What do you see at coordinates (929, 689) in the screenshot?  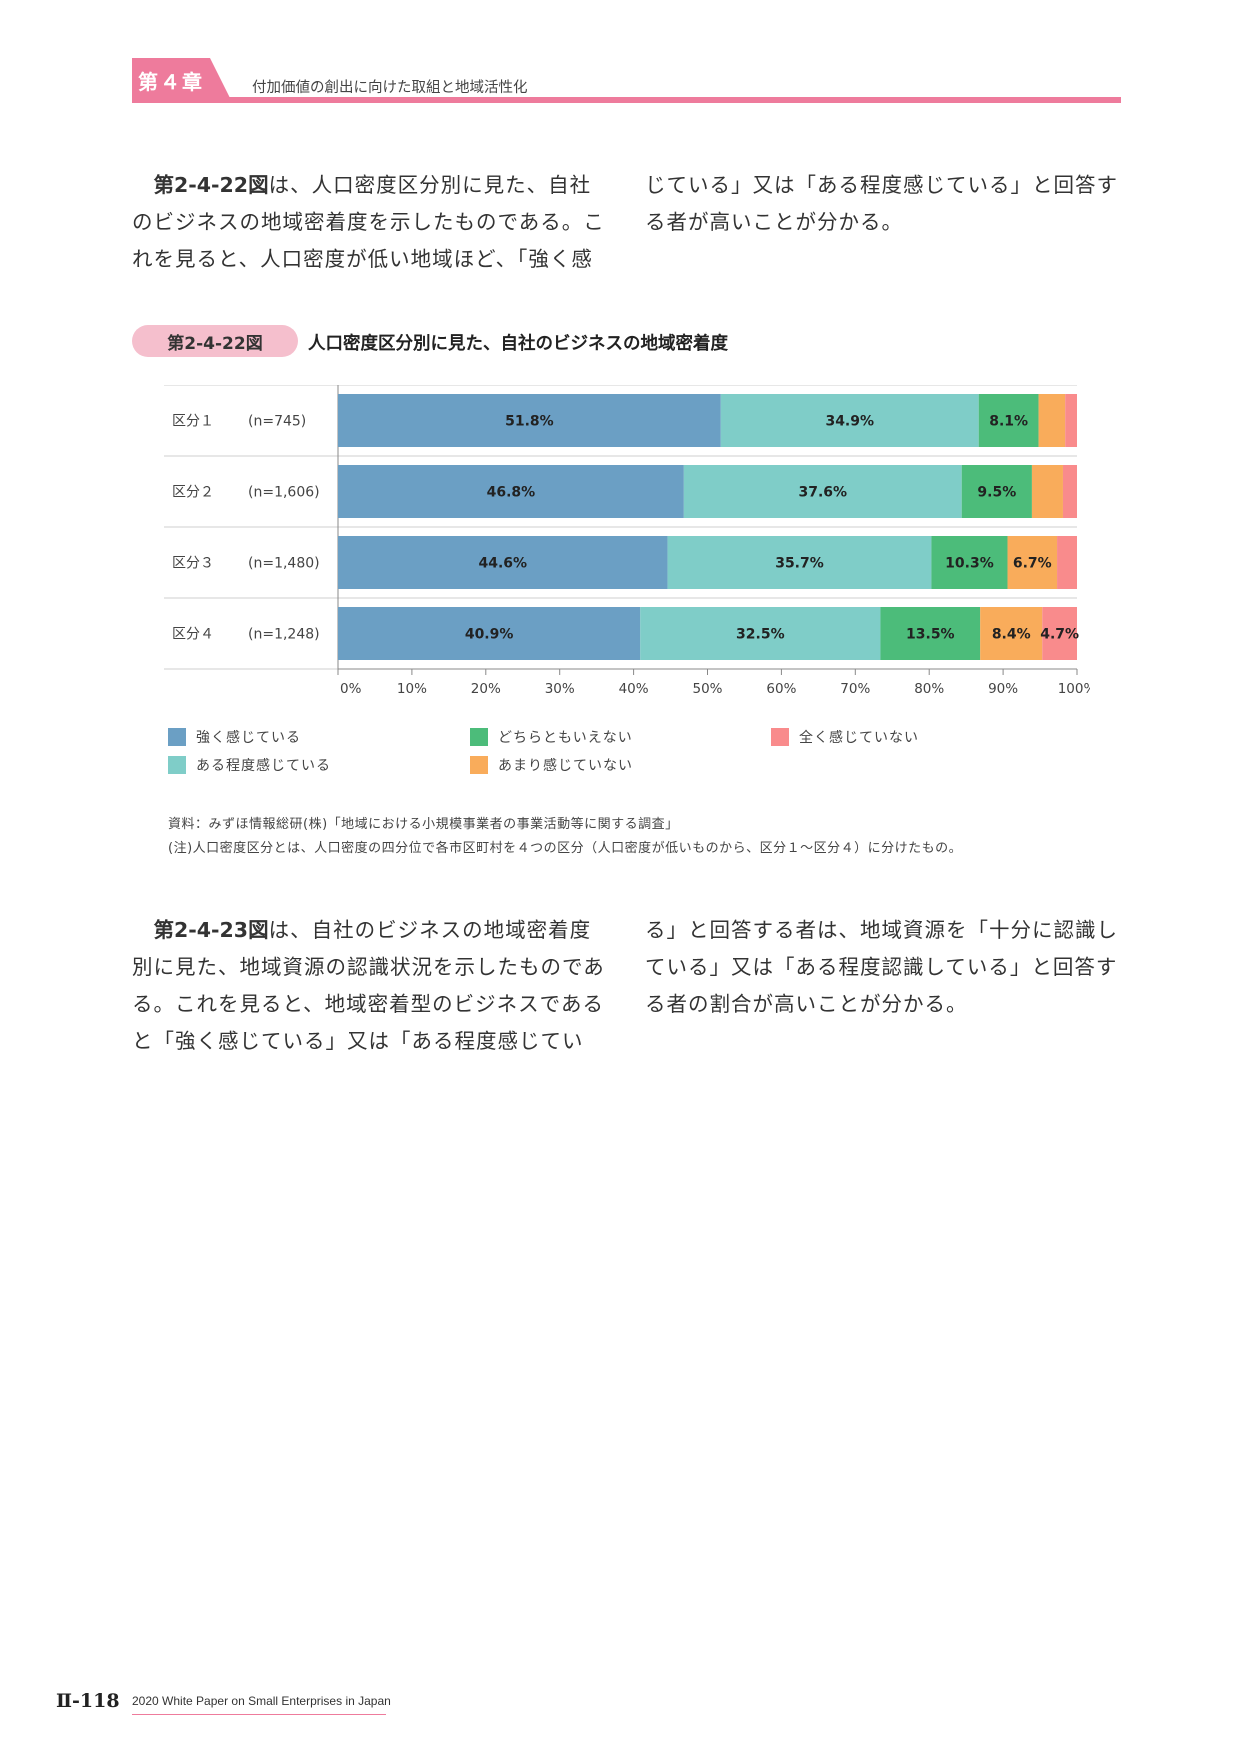 I see `x-tick-label: 80%` at bounding box center [929, 689].